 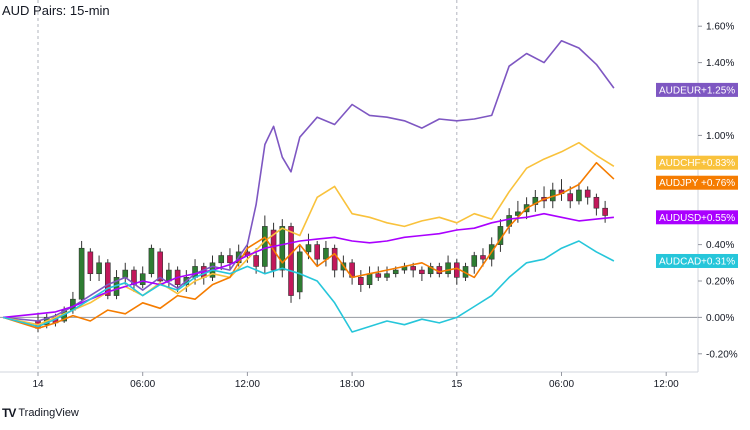 I want to click on tradingview-logo-icon: TV, so click(x=9, y=413).